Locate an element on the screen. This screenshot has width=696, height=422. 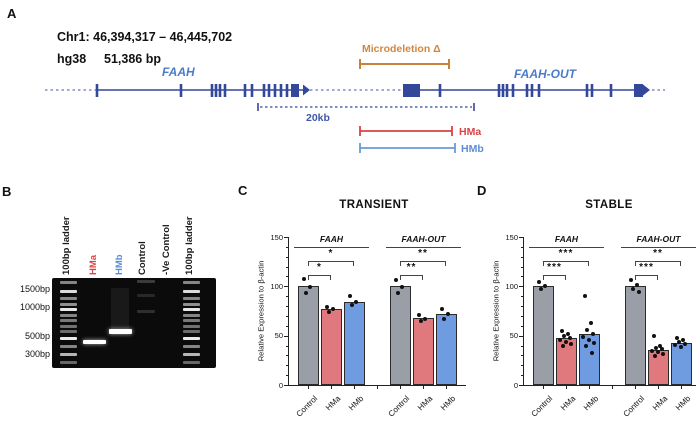
faah-strand-arrow-icon is located at coordinates (306, 90).